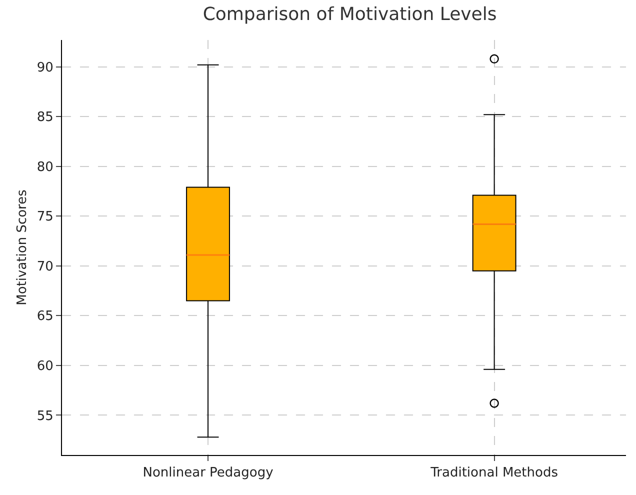  What do you see at coordinates (45, 167) in the screenshot?
I see `y-tick-label: 80` at bounding box center [45, 167].